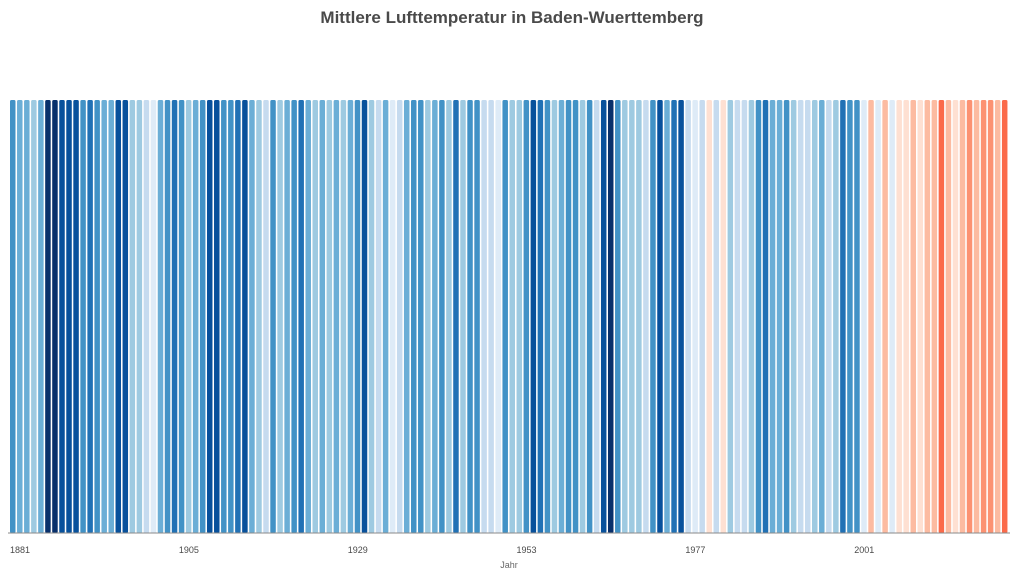 This screenshot has height=581, width=1024. I want to click on x-tick-label-1953: 1953, so click(527, 550).